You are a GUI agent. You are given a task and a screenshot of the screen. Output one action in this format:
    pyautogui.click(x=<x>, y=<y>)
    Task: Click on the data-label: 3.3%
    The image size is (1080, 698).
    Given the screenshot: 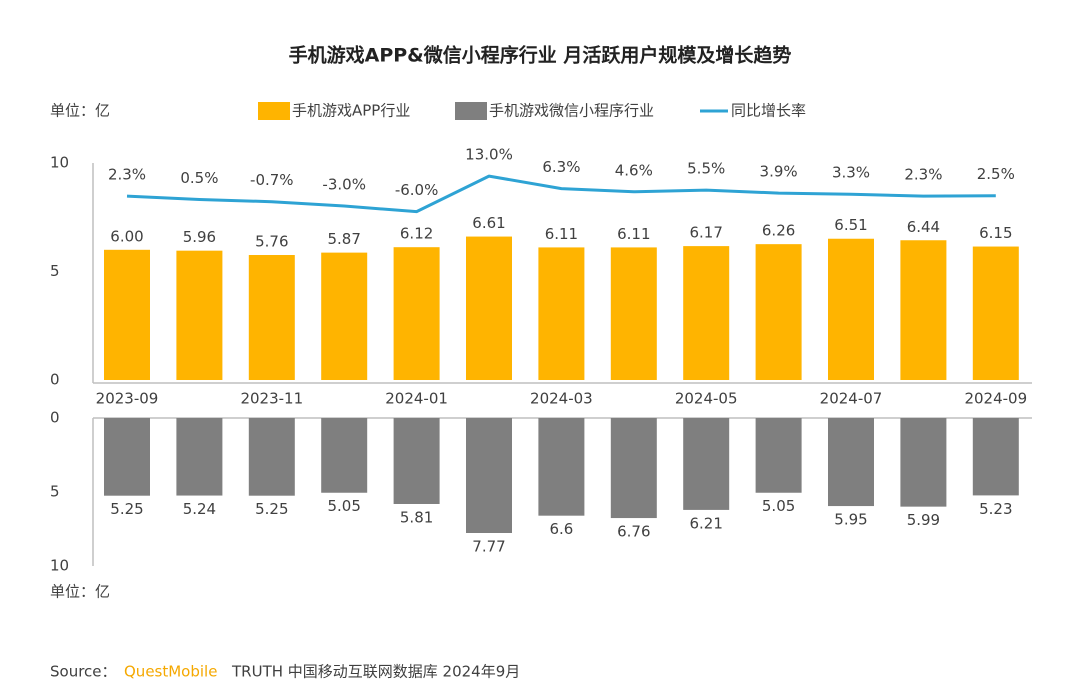 What is the action you would take?
    pyautogui.click(x=851, y=173)
    